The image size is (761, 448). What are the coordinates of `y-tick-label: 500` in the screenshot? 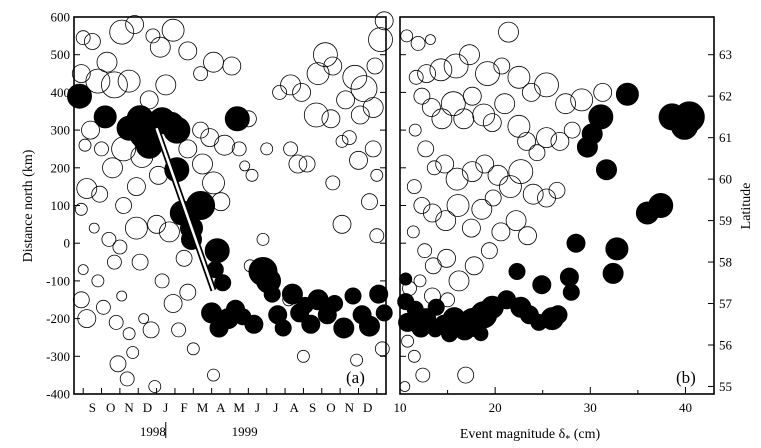 It's located at (61, 54).